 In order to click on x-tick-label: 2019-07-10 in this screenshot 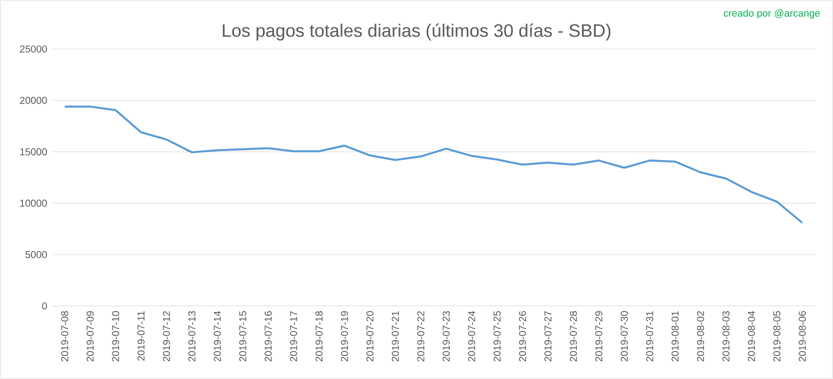, I will do `click(116, 336)`.